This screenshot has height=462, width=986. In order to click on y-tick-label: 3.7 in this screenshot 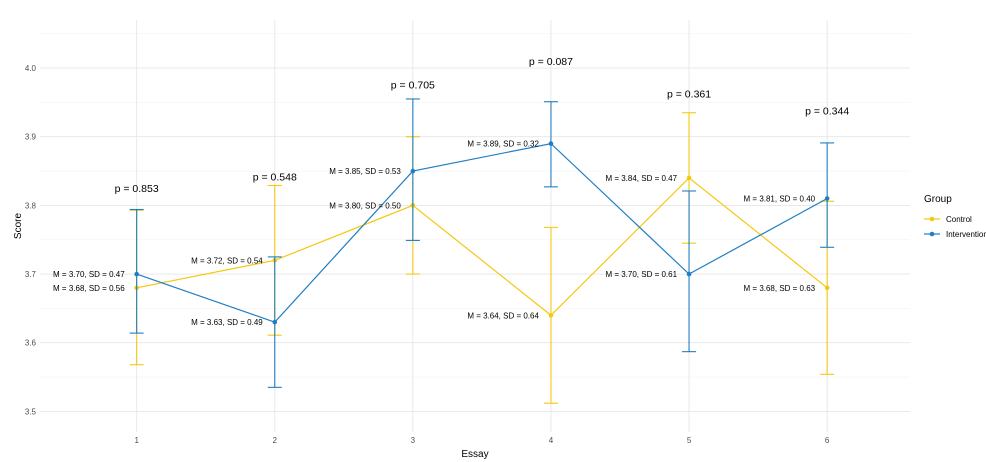, I will do `click(31, 274)`.